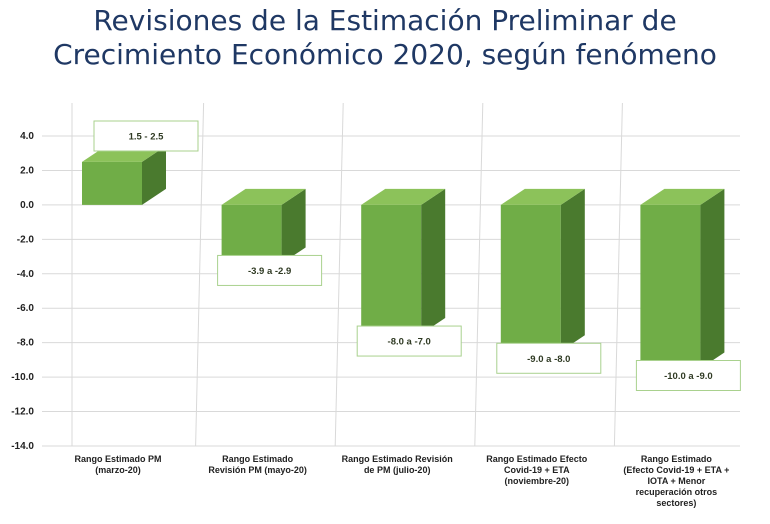 Image resolution: width=770 pixels, height=524 pixels. Describe the element at coordinates (257, 470) in the screenshot. I see `category-label: Revisión PM (mayo-20)` at that location.